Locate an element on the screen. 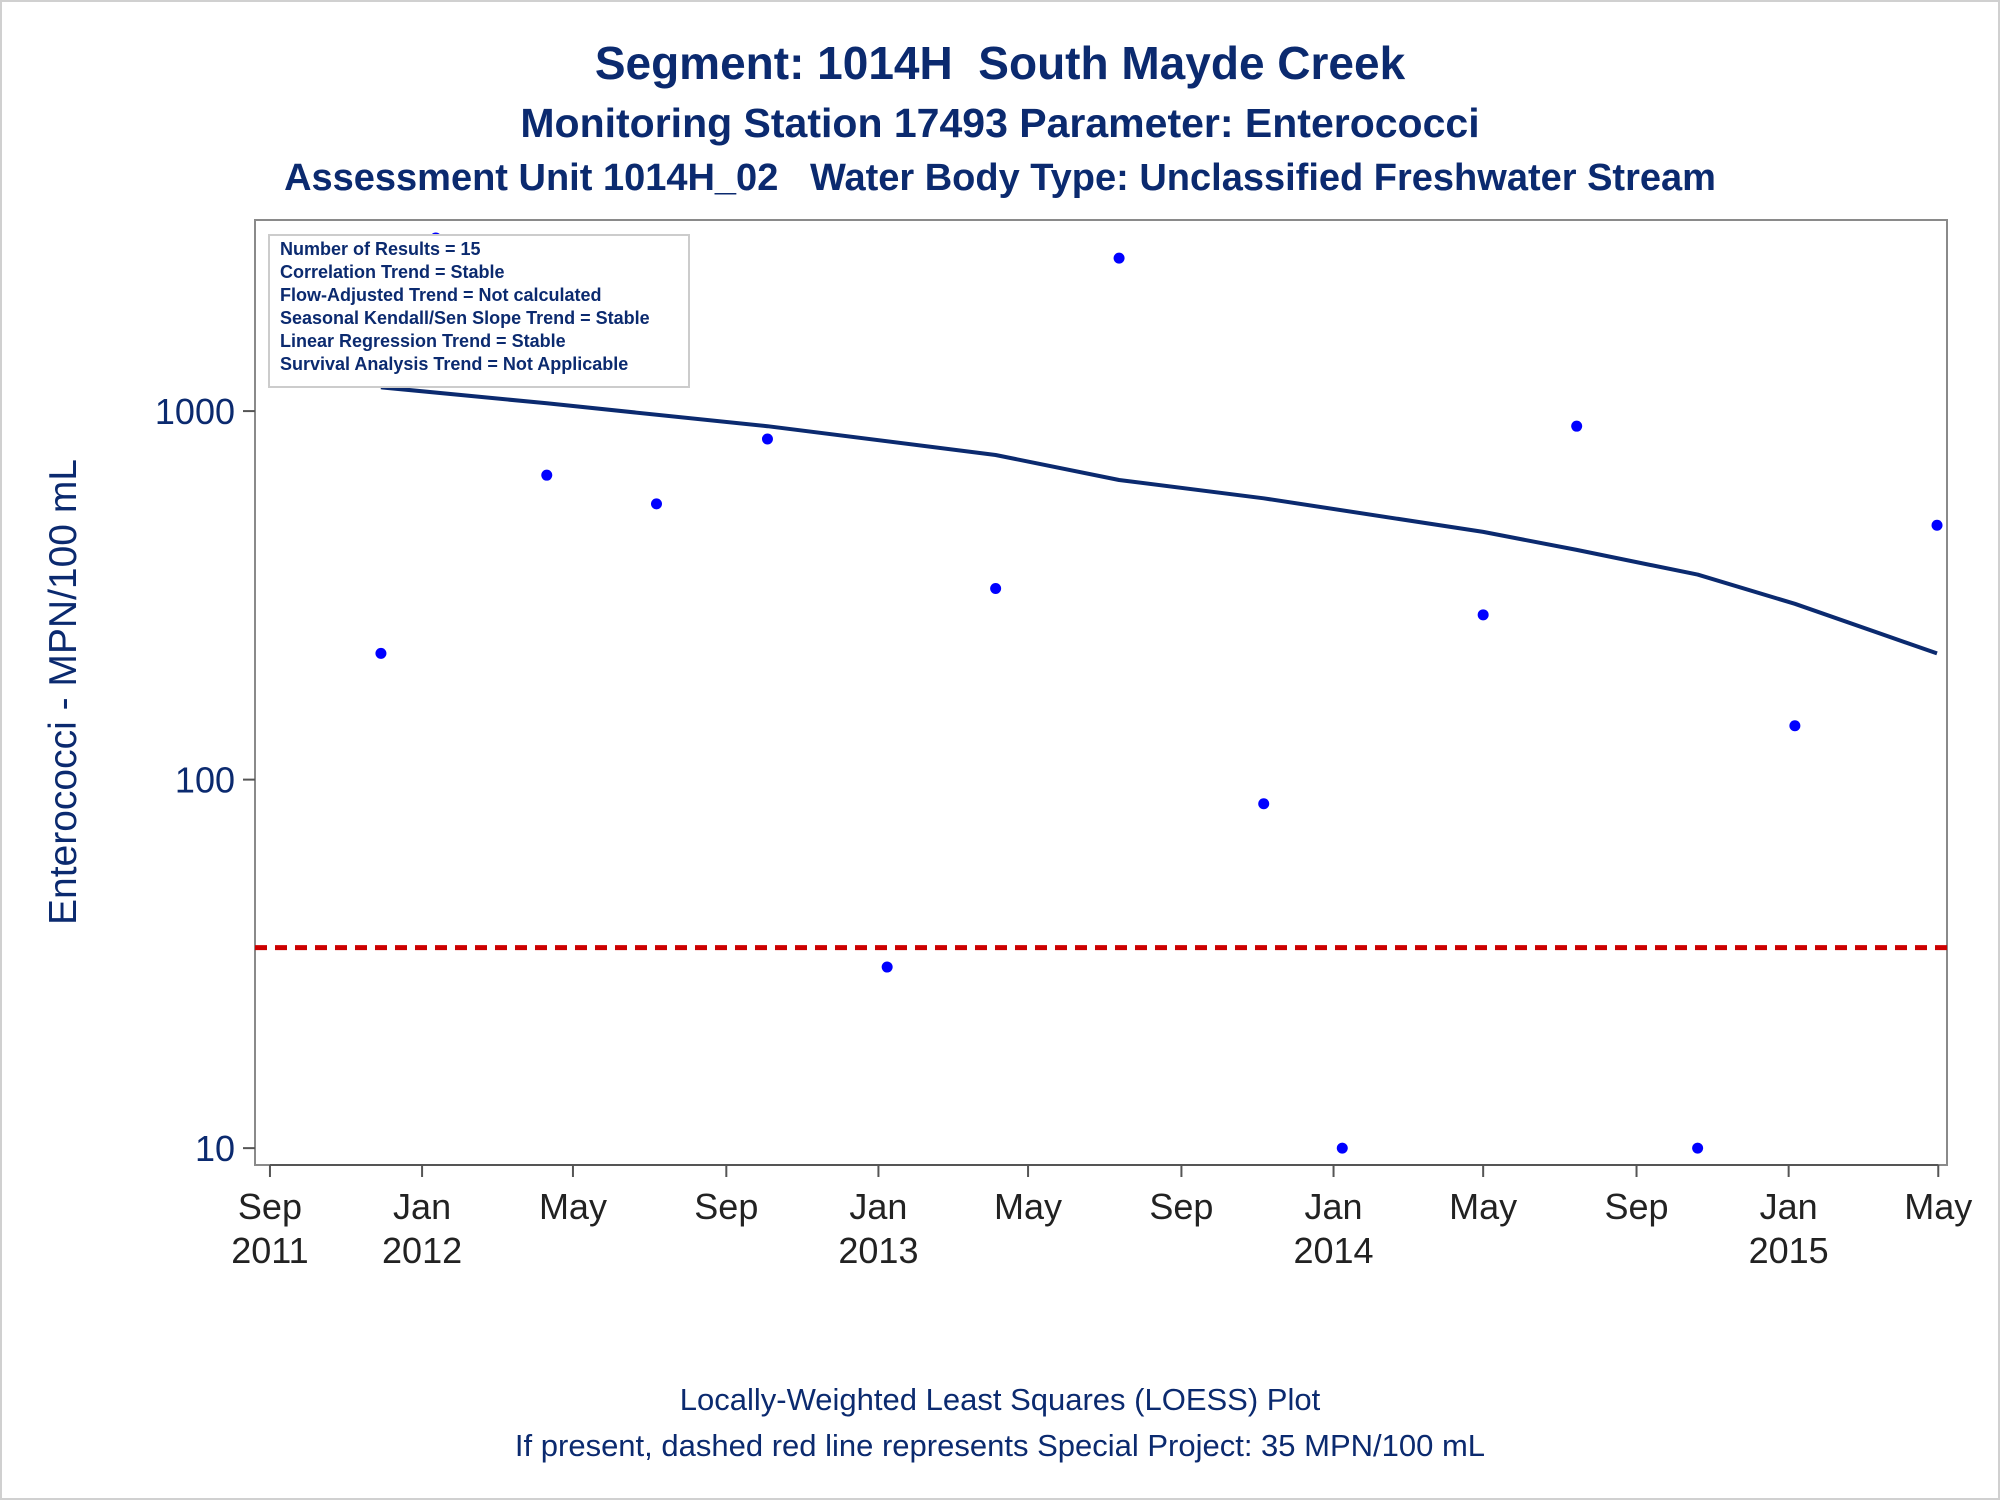 The image size is (2000, 1500). x-tick-label-year: 2011 is located at coordinates (269, 1250).